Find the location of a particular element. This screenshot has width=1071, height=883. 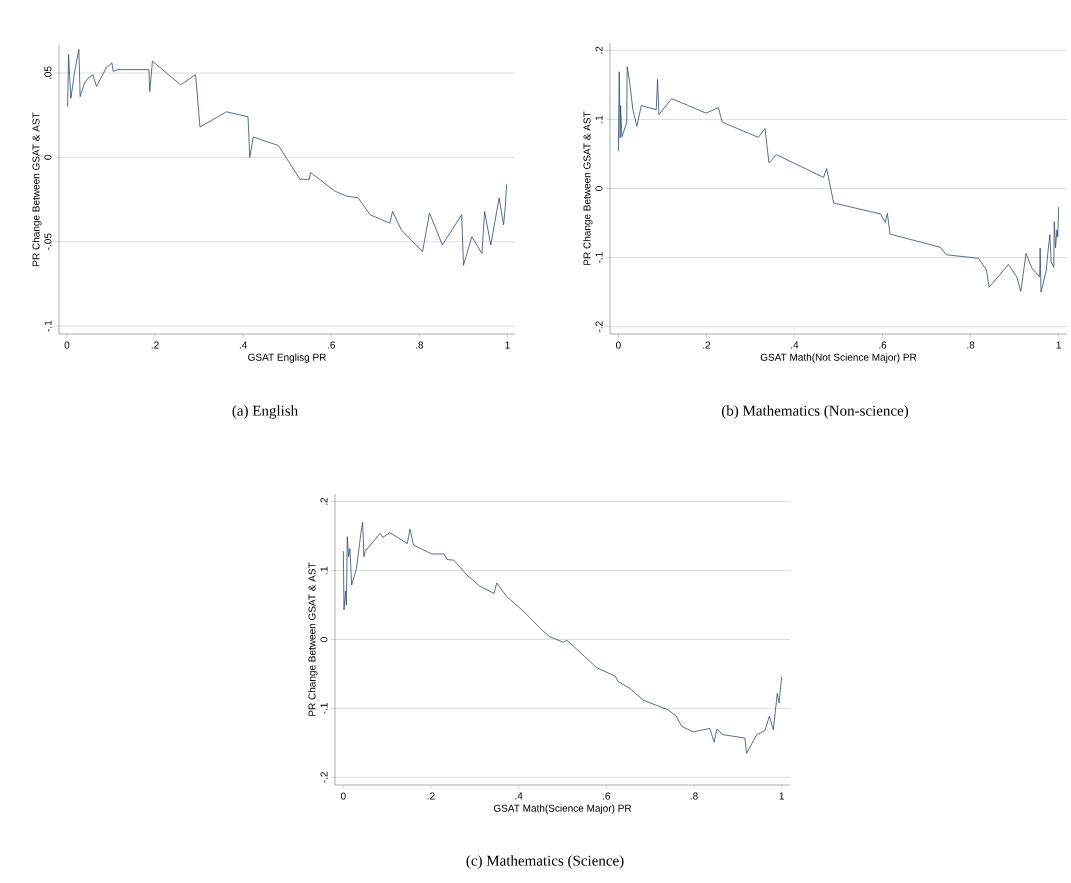

text: (a) English is located at coordinates (265, 412).